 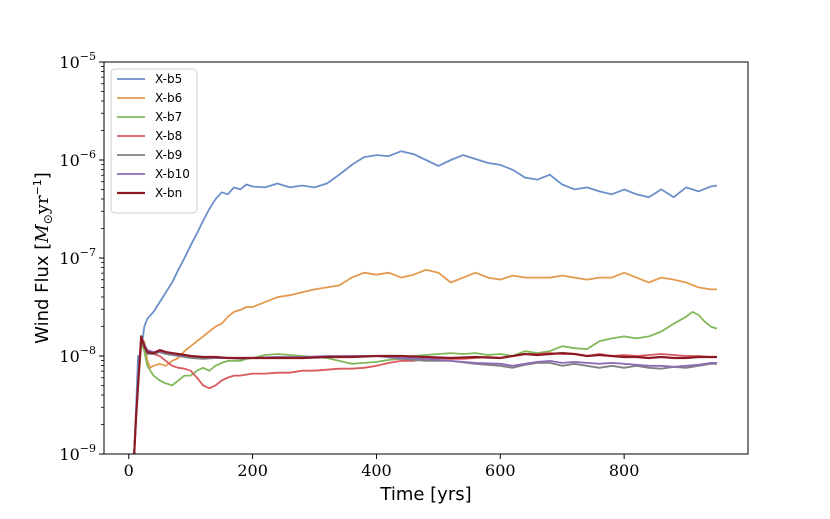 What do you see at coordinates (252, 470) in the screenshot?
I see `x-tick-label: 200` at bounding box center [252, 470].